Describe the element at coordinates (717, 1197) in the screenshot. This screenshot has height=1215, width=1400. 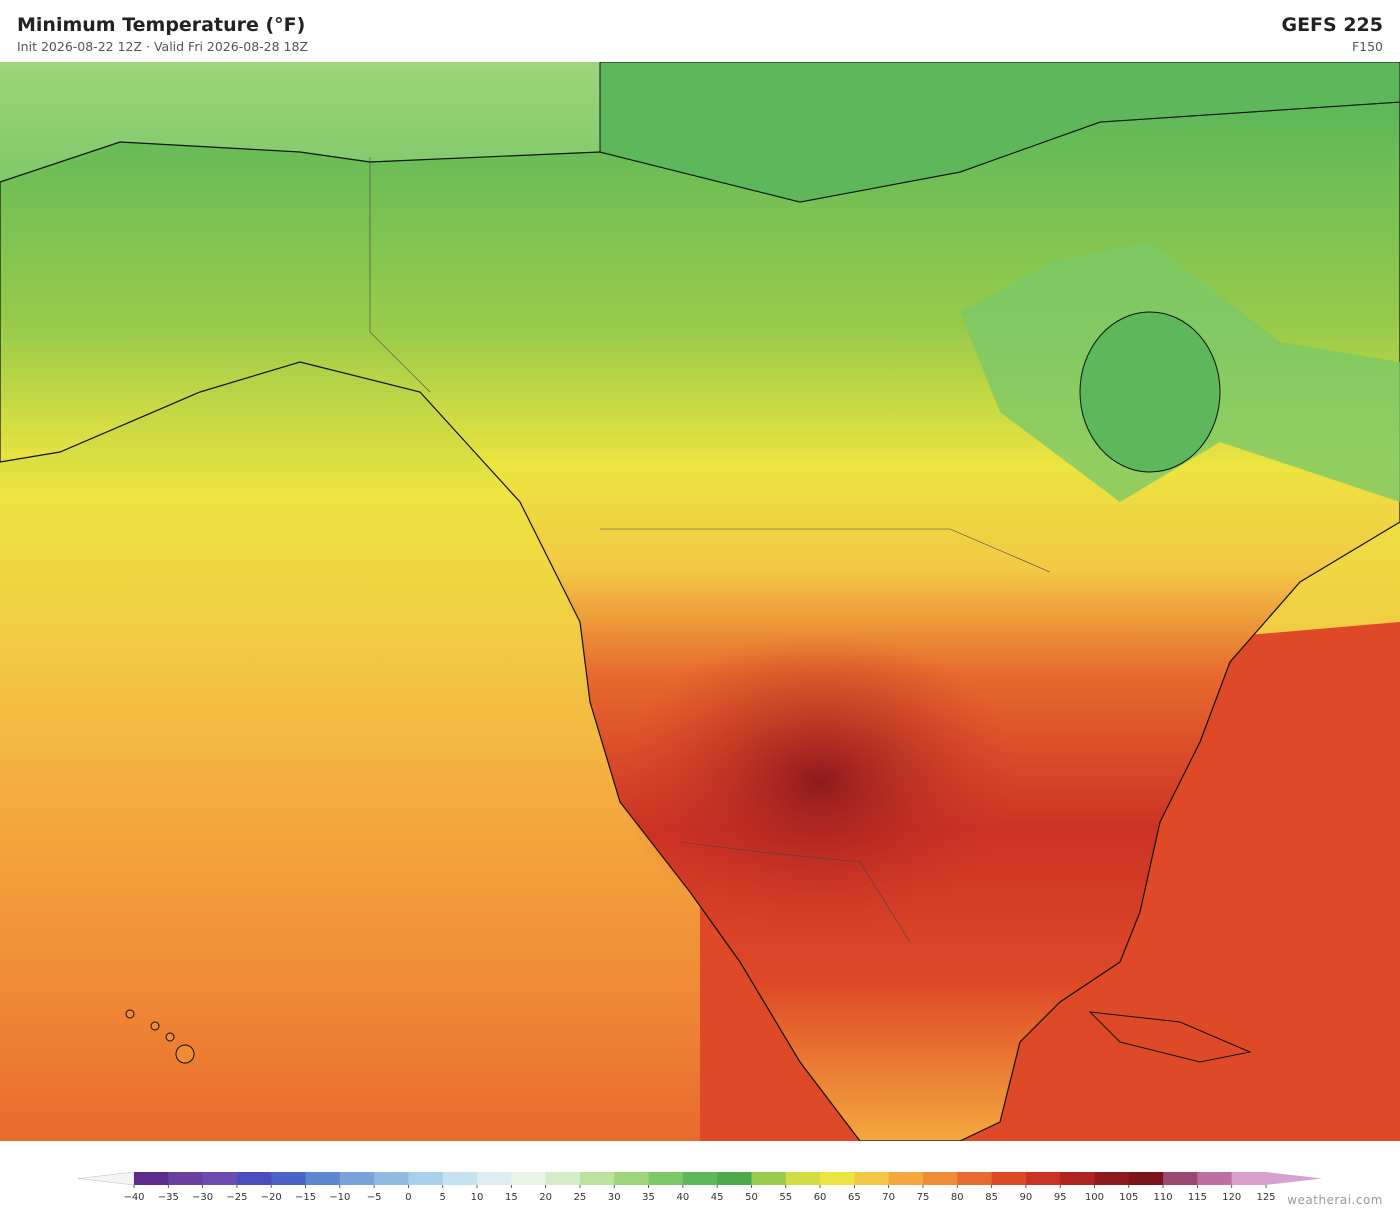
I see `tick-label: 45` at that location.